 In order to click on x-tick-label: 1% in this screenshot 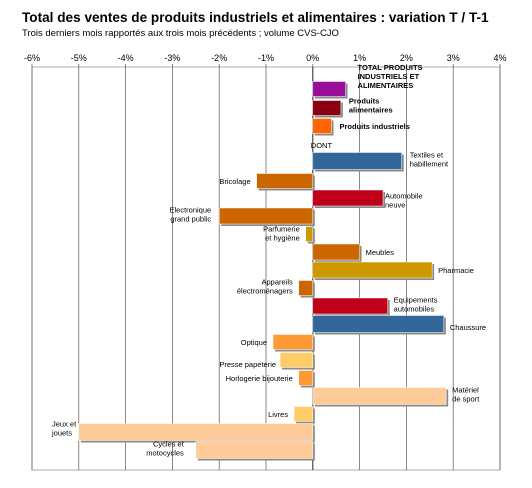, I will do `click(359, 58)`.